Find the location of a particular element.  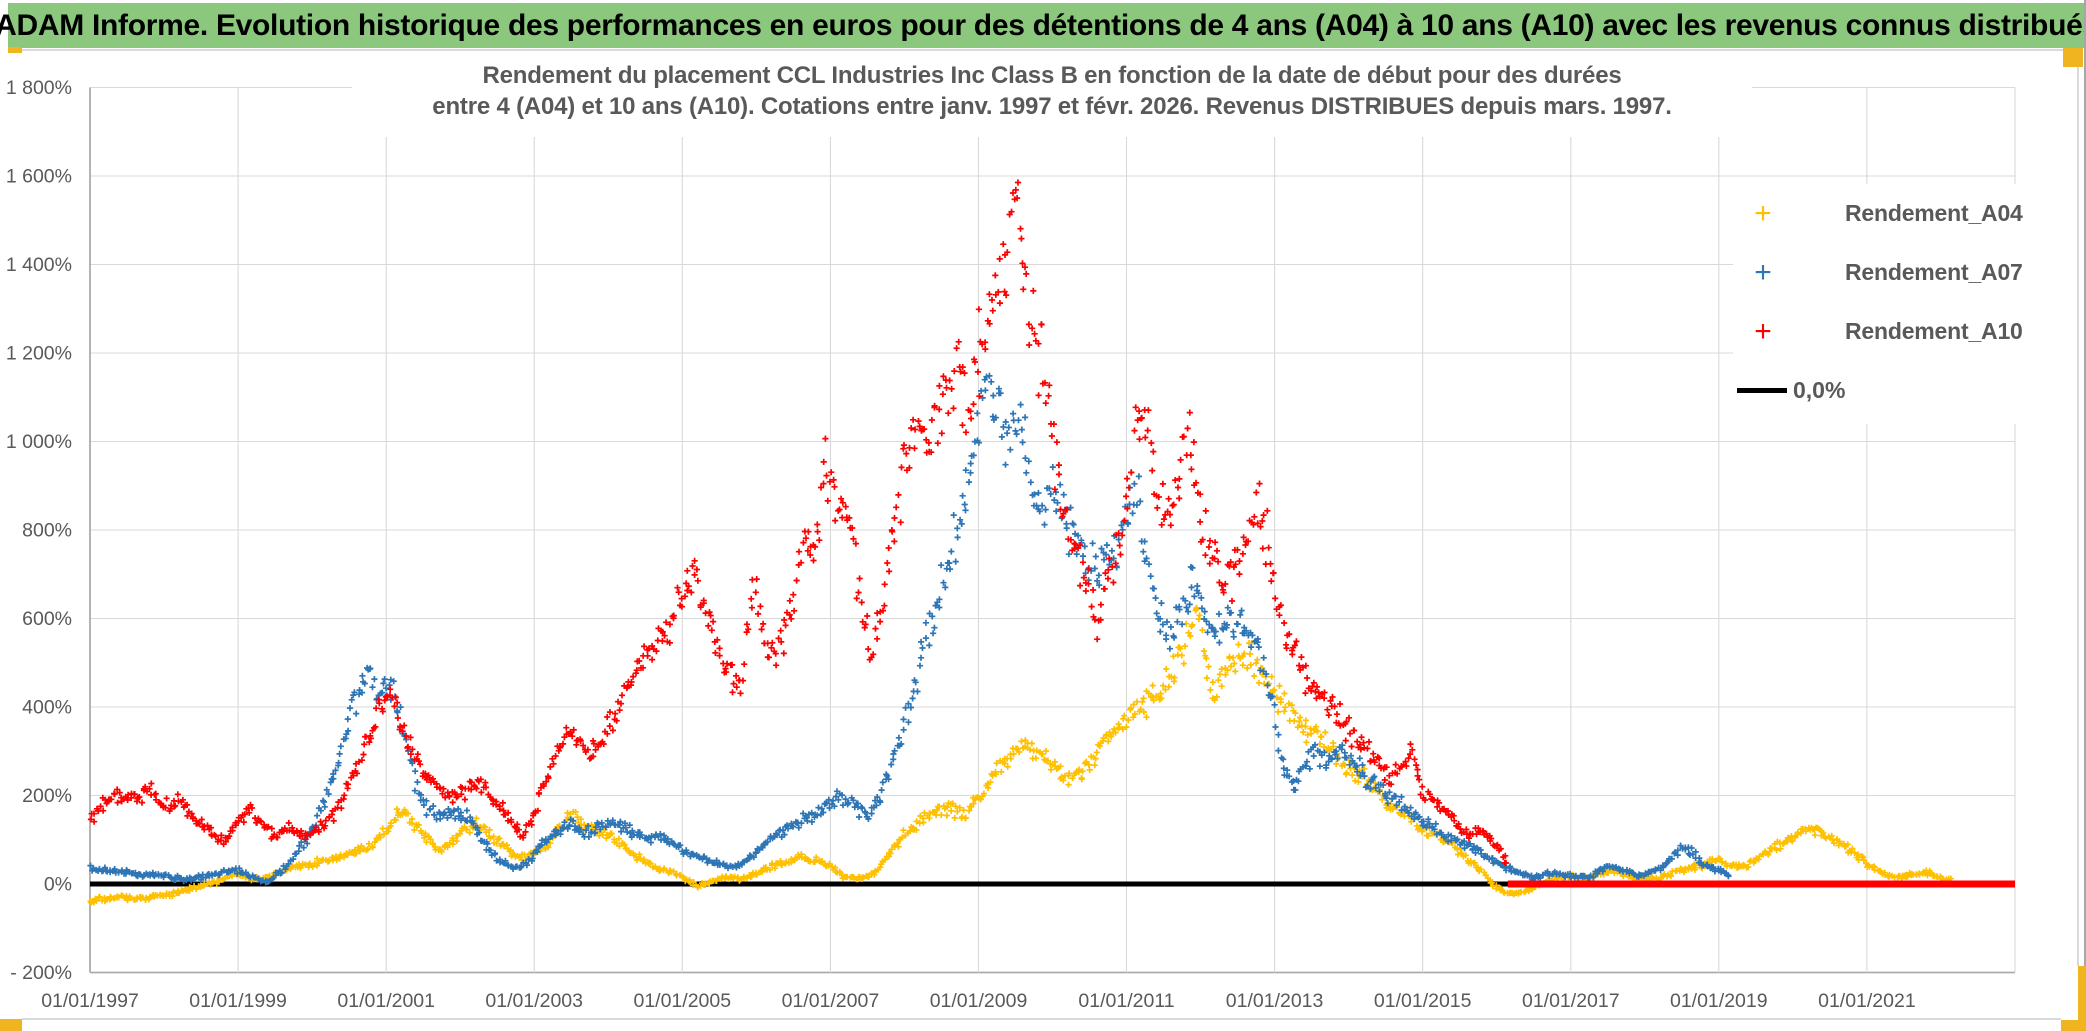

x-tick-label: 01/01/2003 is located at coordinates (534, 1001).